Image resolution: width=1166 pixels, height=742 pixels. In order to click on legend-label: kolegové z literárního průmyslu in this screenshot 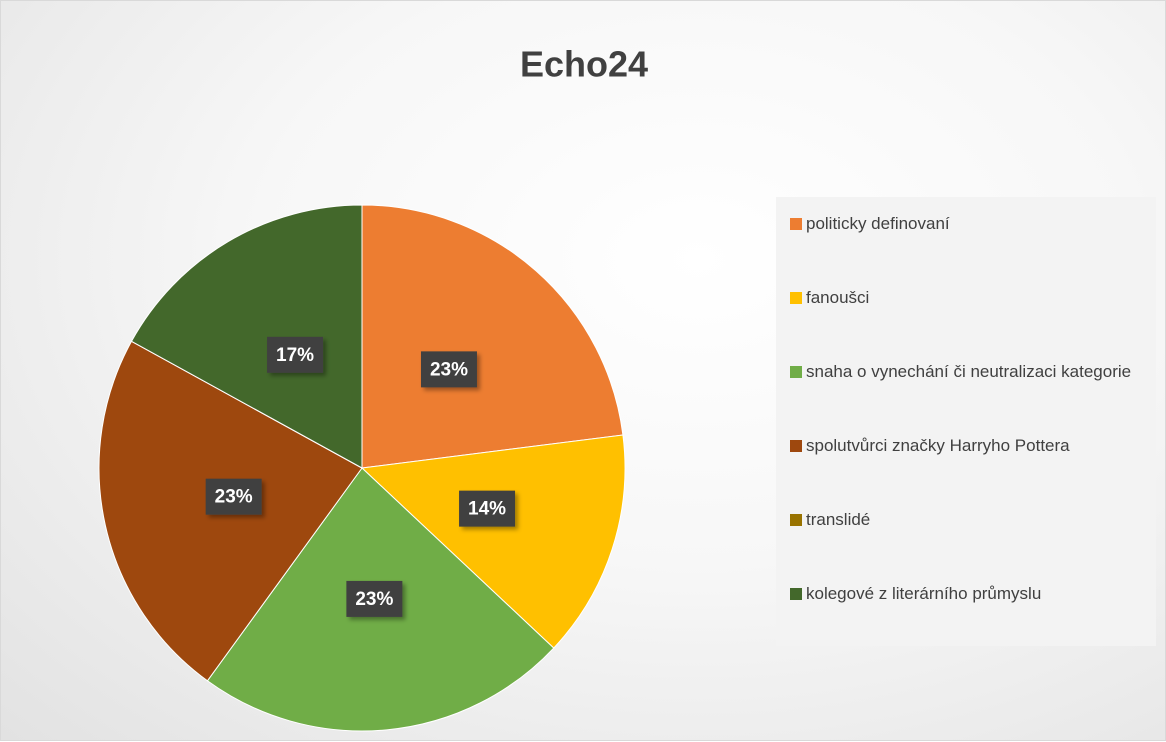, I will do `click(924, 593)`.